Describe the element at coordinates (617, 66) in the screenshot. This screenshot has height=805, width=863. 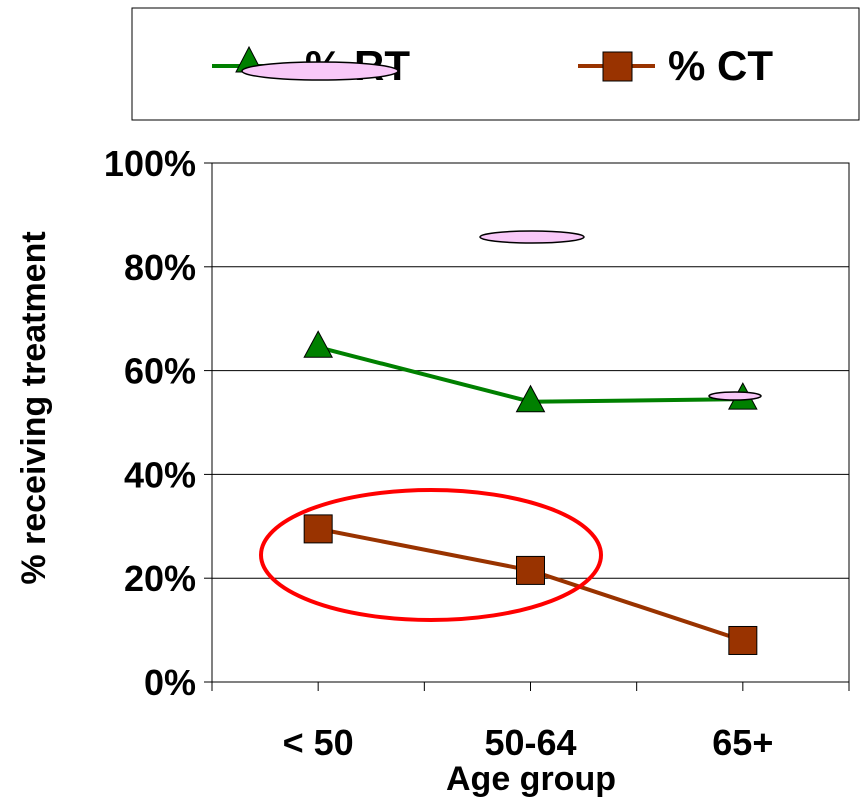
I see `legend-ct-square-icon` at that location.